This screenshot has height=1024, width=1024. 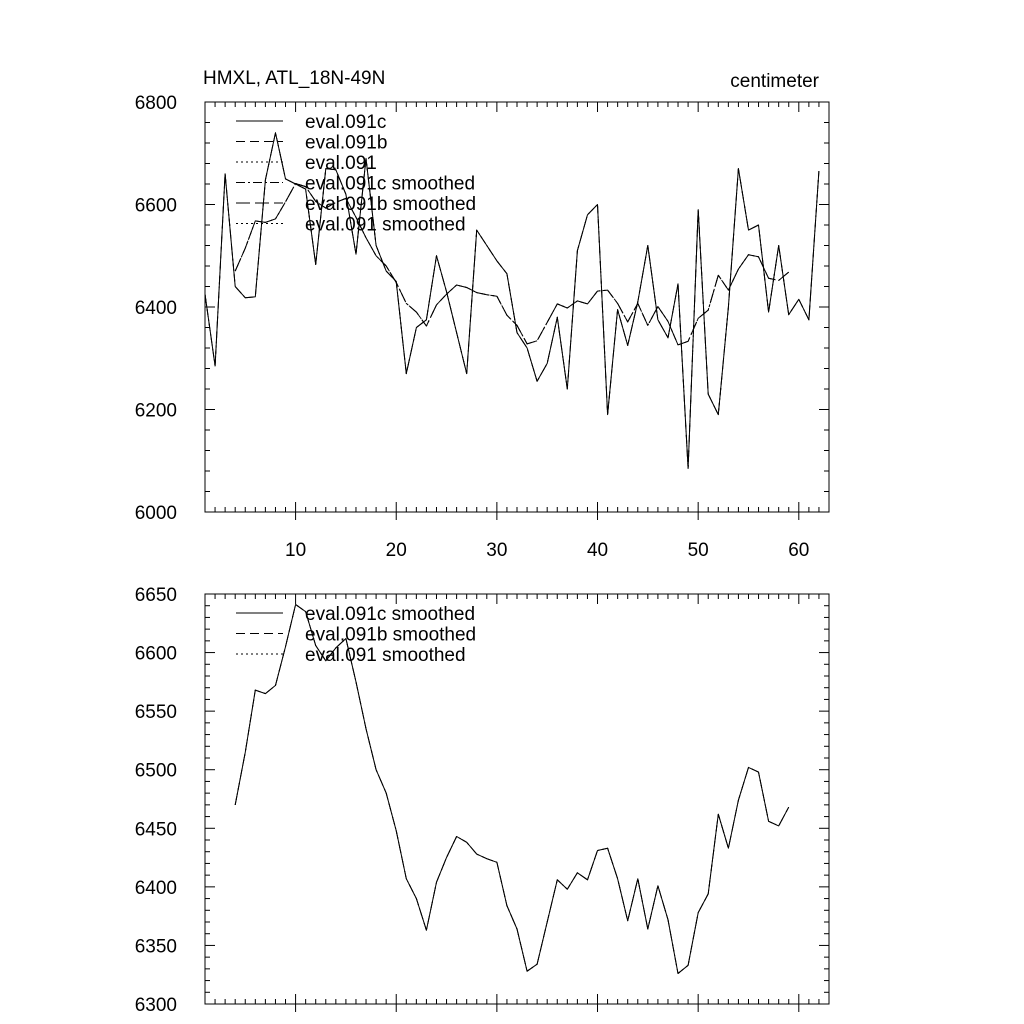 I want to click on y-tick-label: 6450, so click(x=156, y=829).